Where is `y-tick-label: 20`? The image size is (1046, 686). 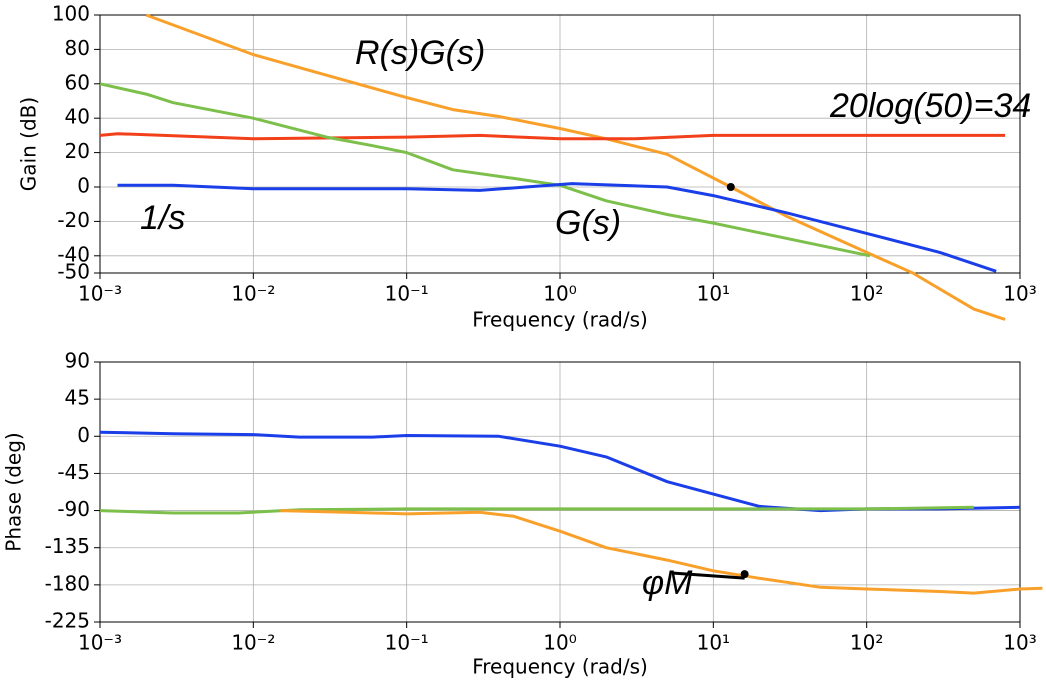
y-tick-label: 20 is located at coordinates (77, 151).